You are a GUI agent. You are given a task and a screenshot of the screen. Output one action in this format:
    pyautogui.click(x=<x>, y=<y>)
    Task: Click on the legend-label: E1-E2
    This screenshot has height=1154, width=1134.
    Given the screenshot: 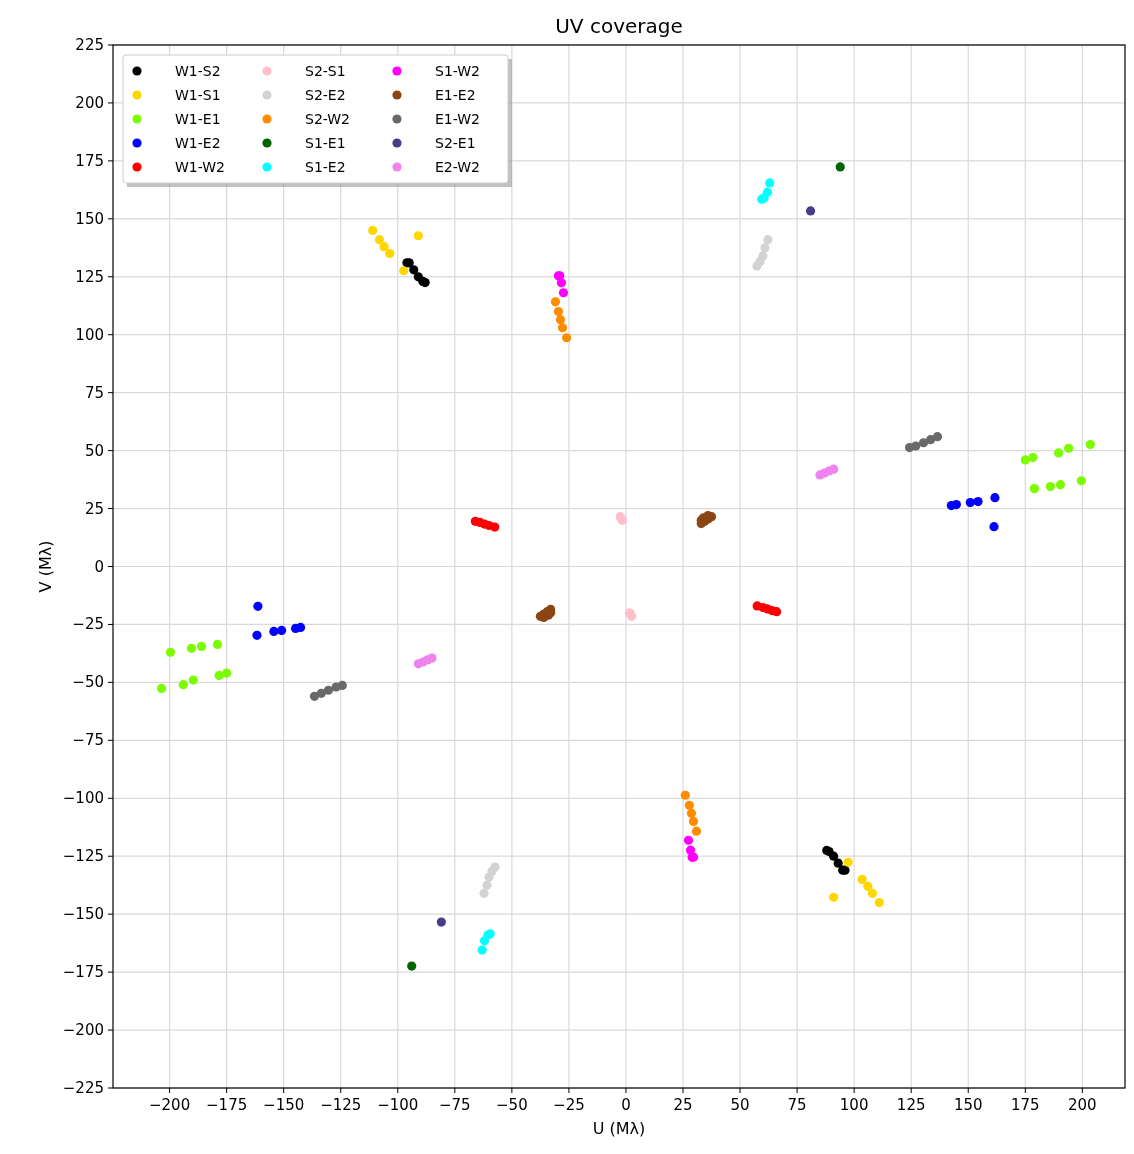 What is the action you would take?
    pyautogui.click(x=455, y=95)
    